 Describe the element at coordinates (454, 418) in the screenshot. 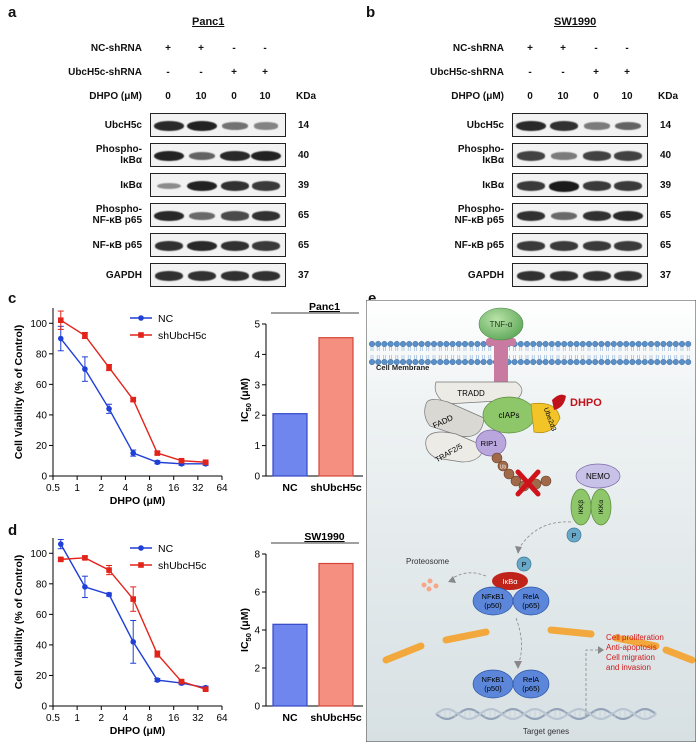

I see `fadd-protein` at that location.